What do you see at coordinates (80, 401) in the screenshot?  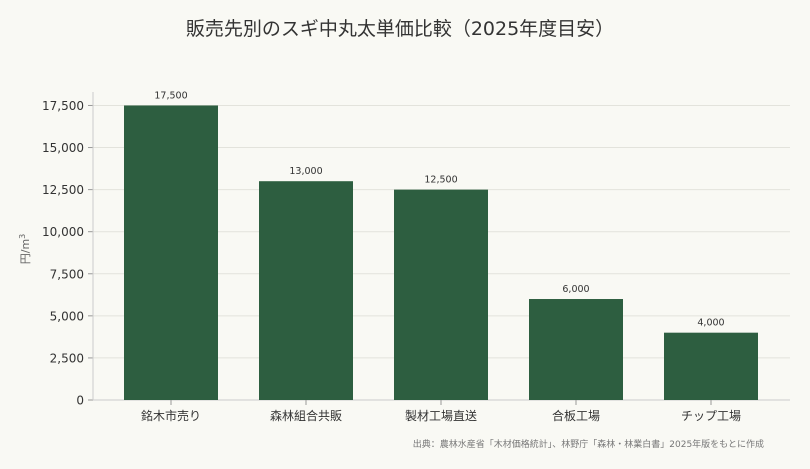 I see `y-tick-label: 0` at bounding box center [80, 401].